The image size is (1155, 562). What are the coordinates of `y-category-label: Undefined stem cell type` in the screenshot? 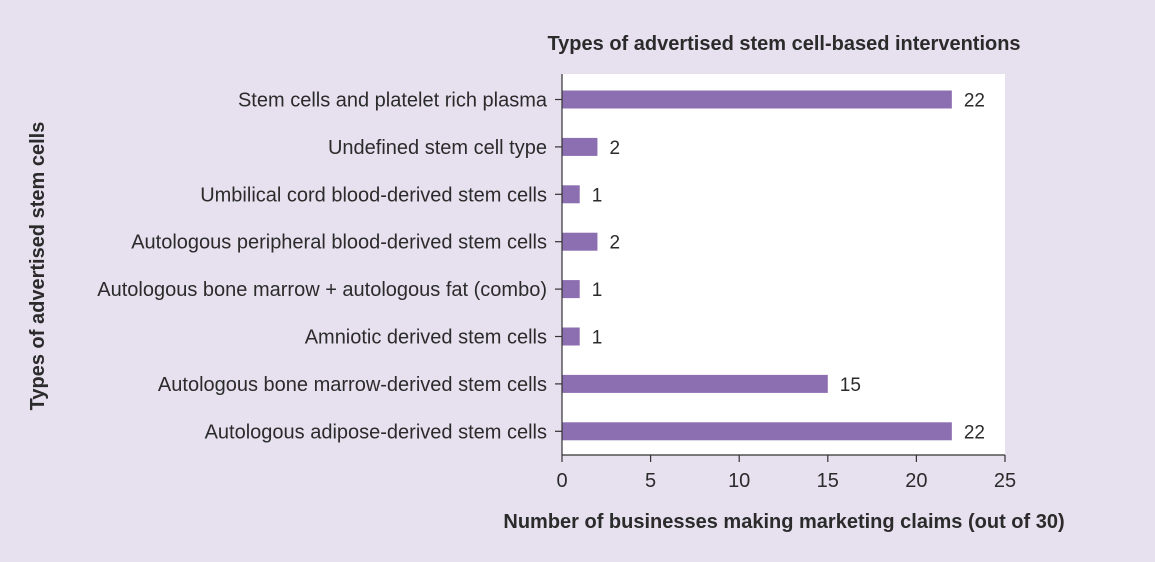 It's located at (437, 148).